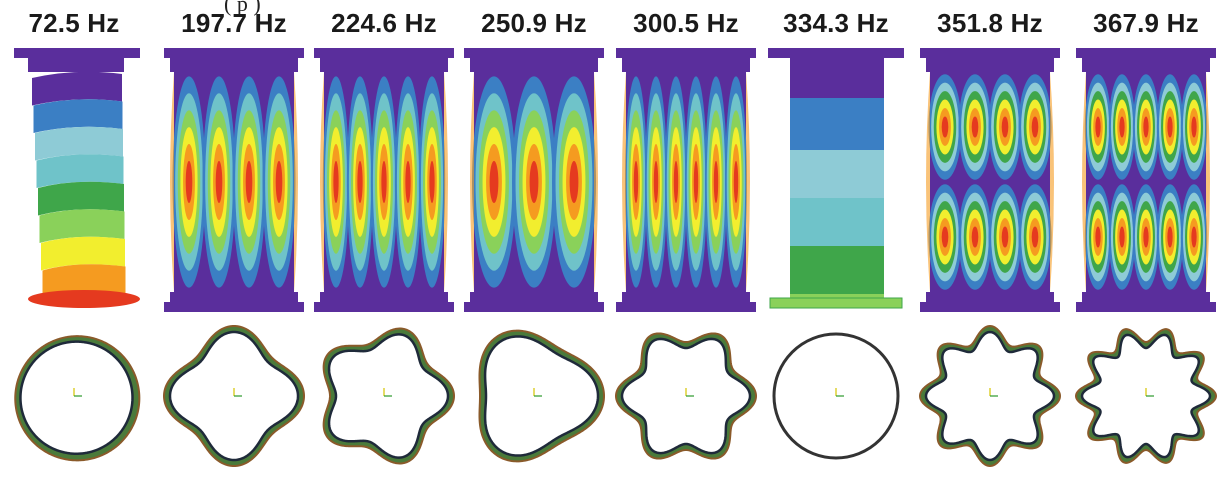 Image resolution: width=1232 pixels, height=477 pixels. I want to click on mode-column: 197.7 Hz, so click(234, 238).